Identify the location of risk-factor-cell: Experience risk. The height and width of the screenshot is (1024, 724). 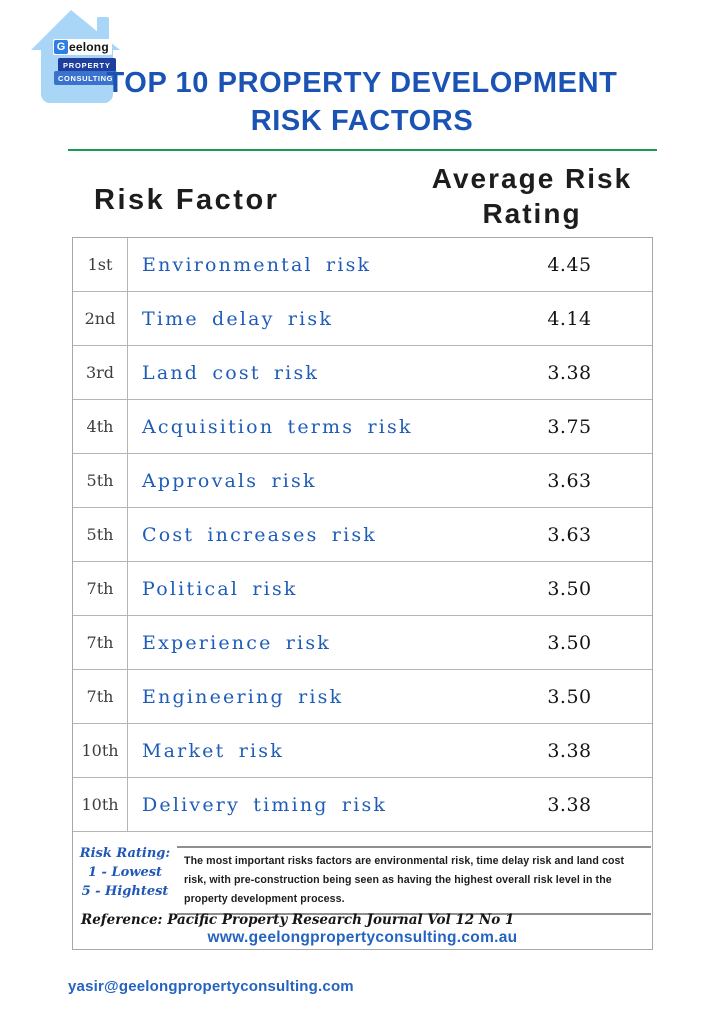
(236, 642).